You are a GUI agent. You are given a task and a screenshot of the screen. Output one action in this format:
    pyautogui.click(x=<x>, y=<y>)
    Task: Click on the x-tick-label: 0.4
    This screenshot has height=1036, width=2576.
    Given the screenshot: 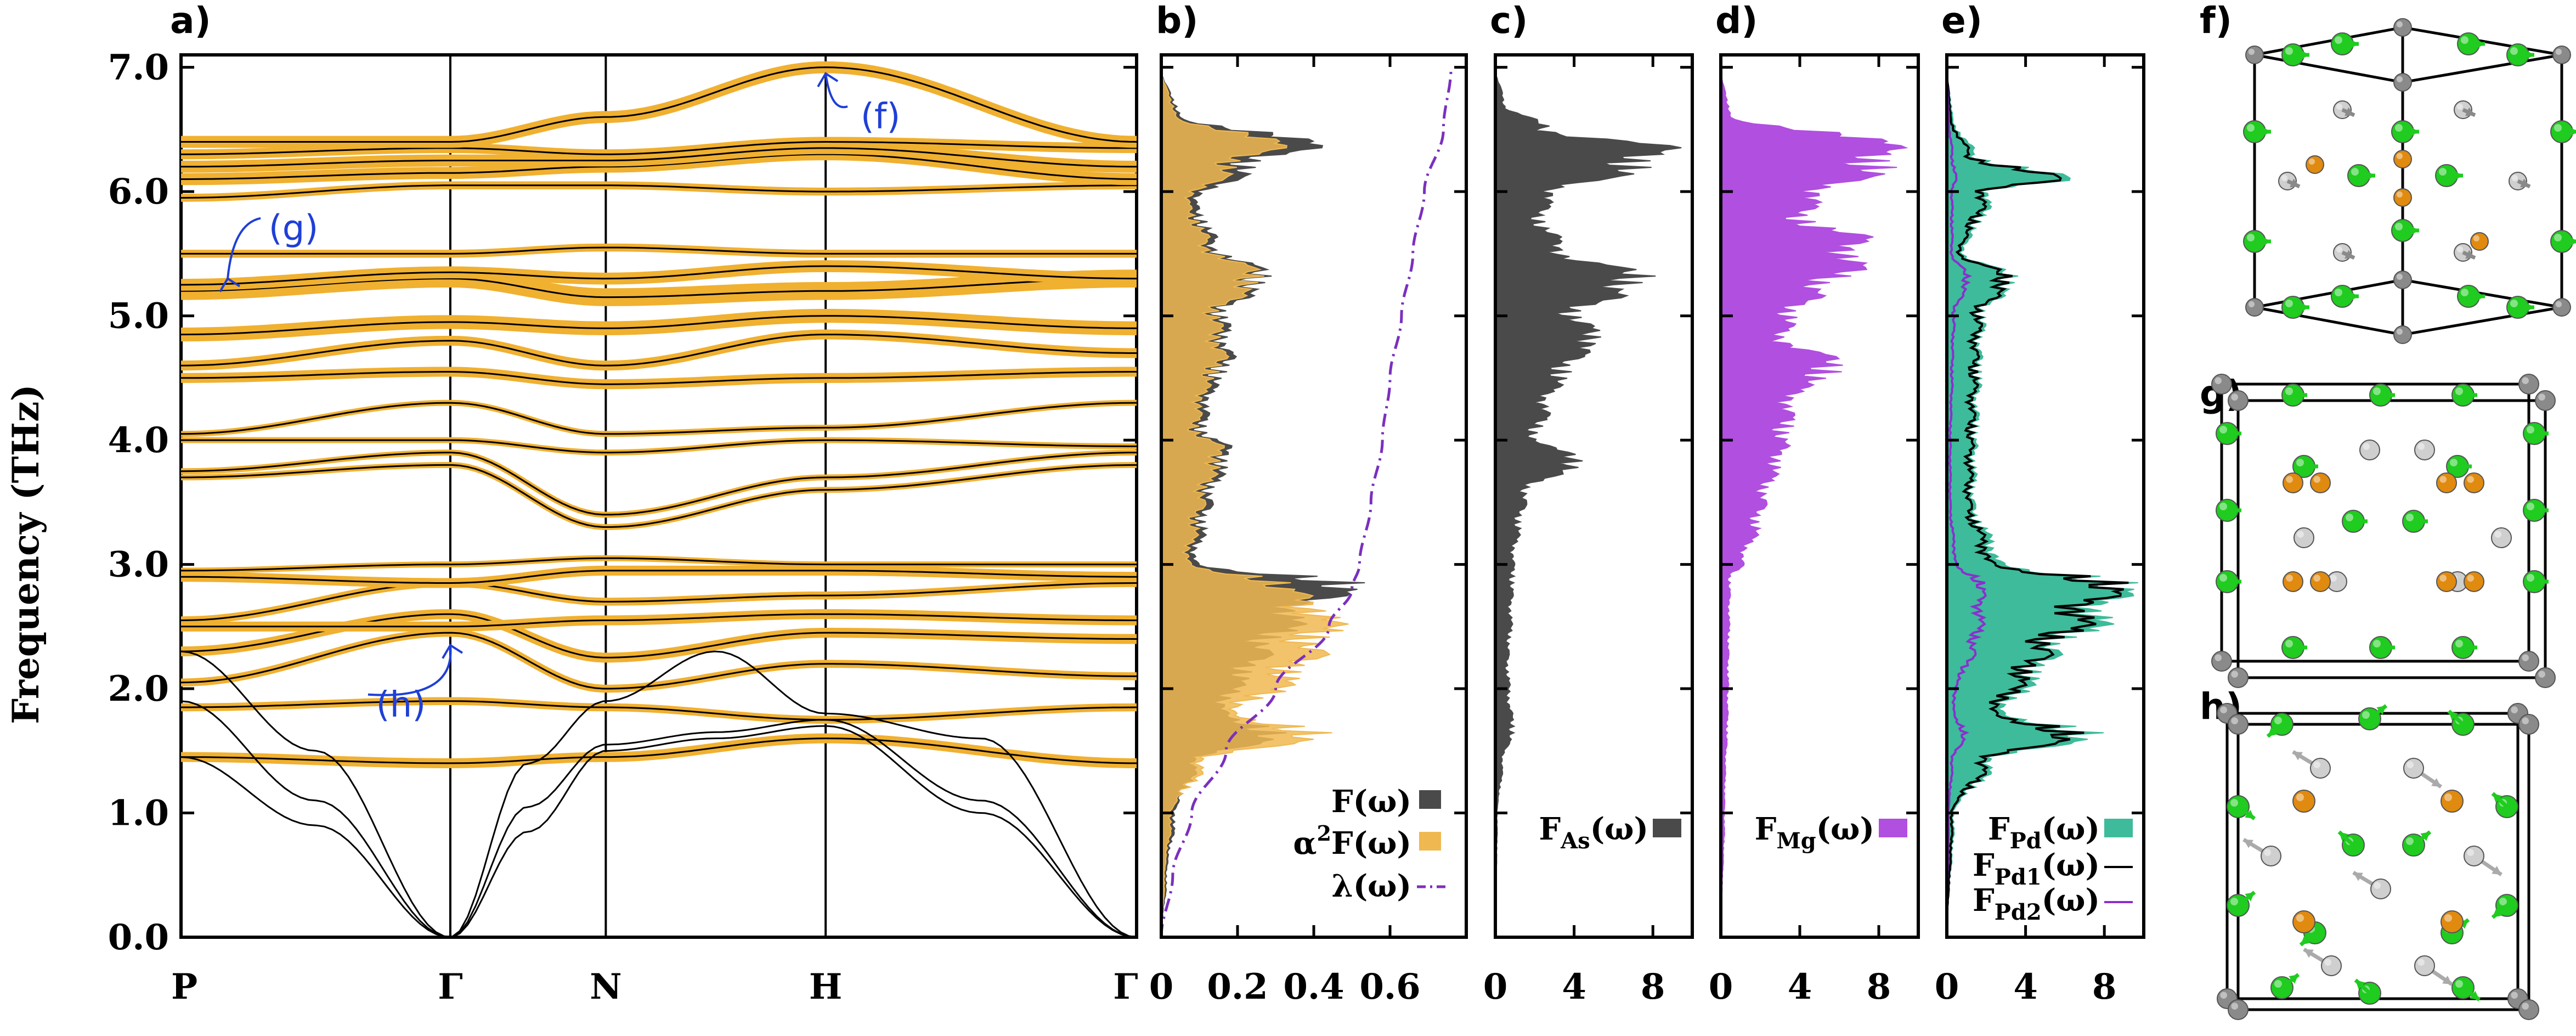 What is the action you would take?
    pyautogui.click(x=1313, y=986)
    